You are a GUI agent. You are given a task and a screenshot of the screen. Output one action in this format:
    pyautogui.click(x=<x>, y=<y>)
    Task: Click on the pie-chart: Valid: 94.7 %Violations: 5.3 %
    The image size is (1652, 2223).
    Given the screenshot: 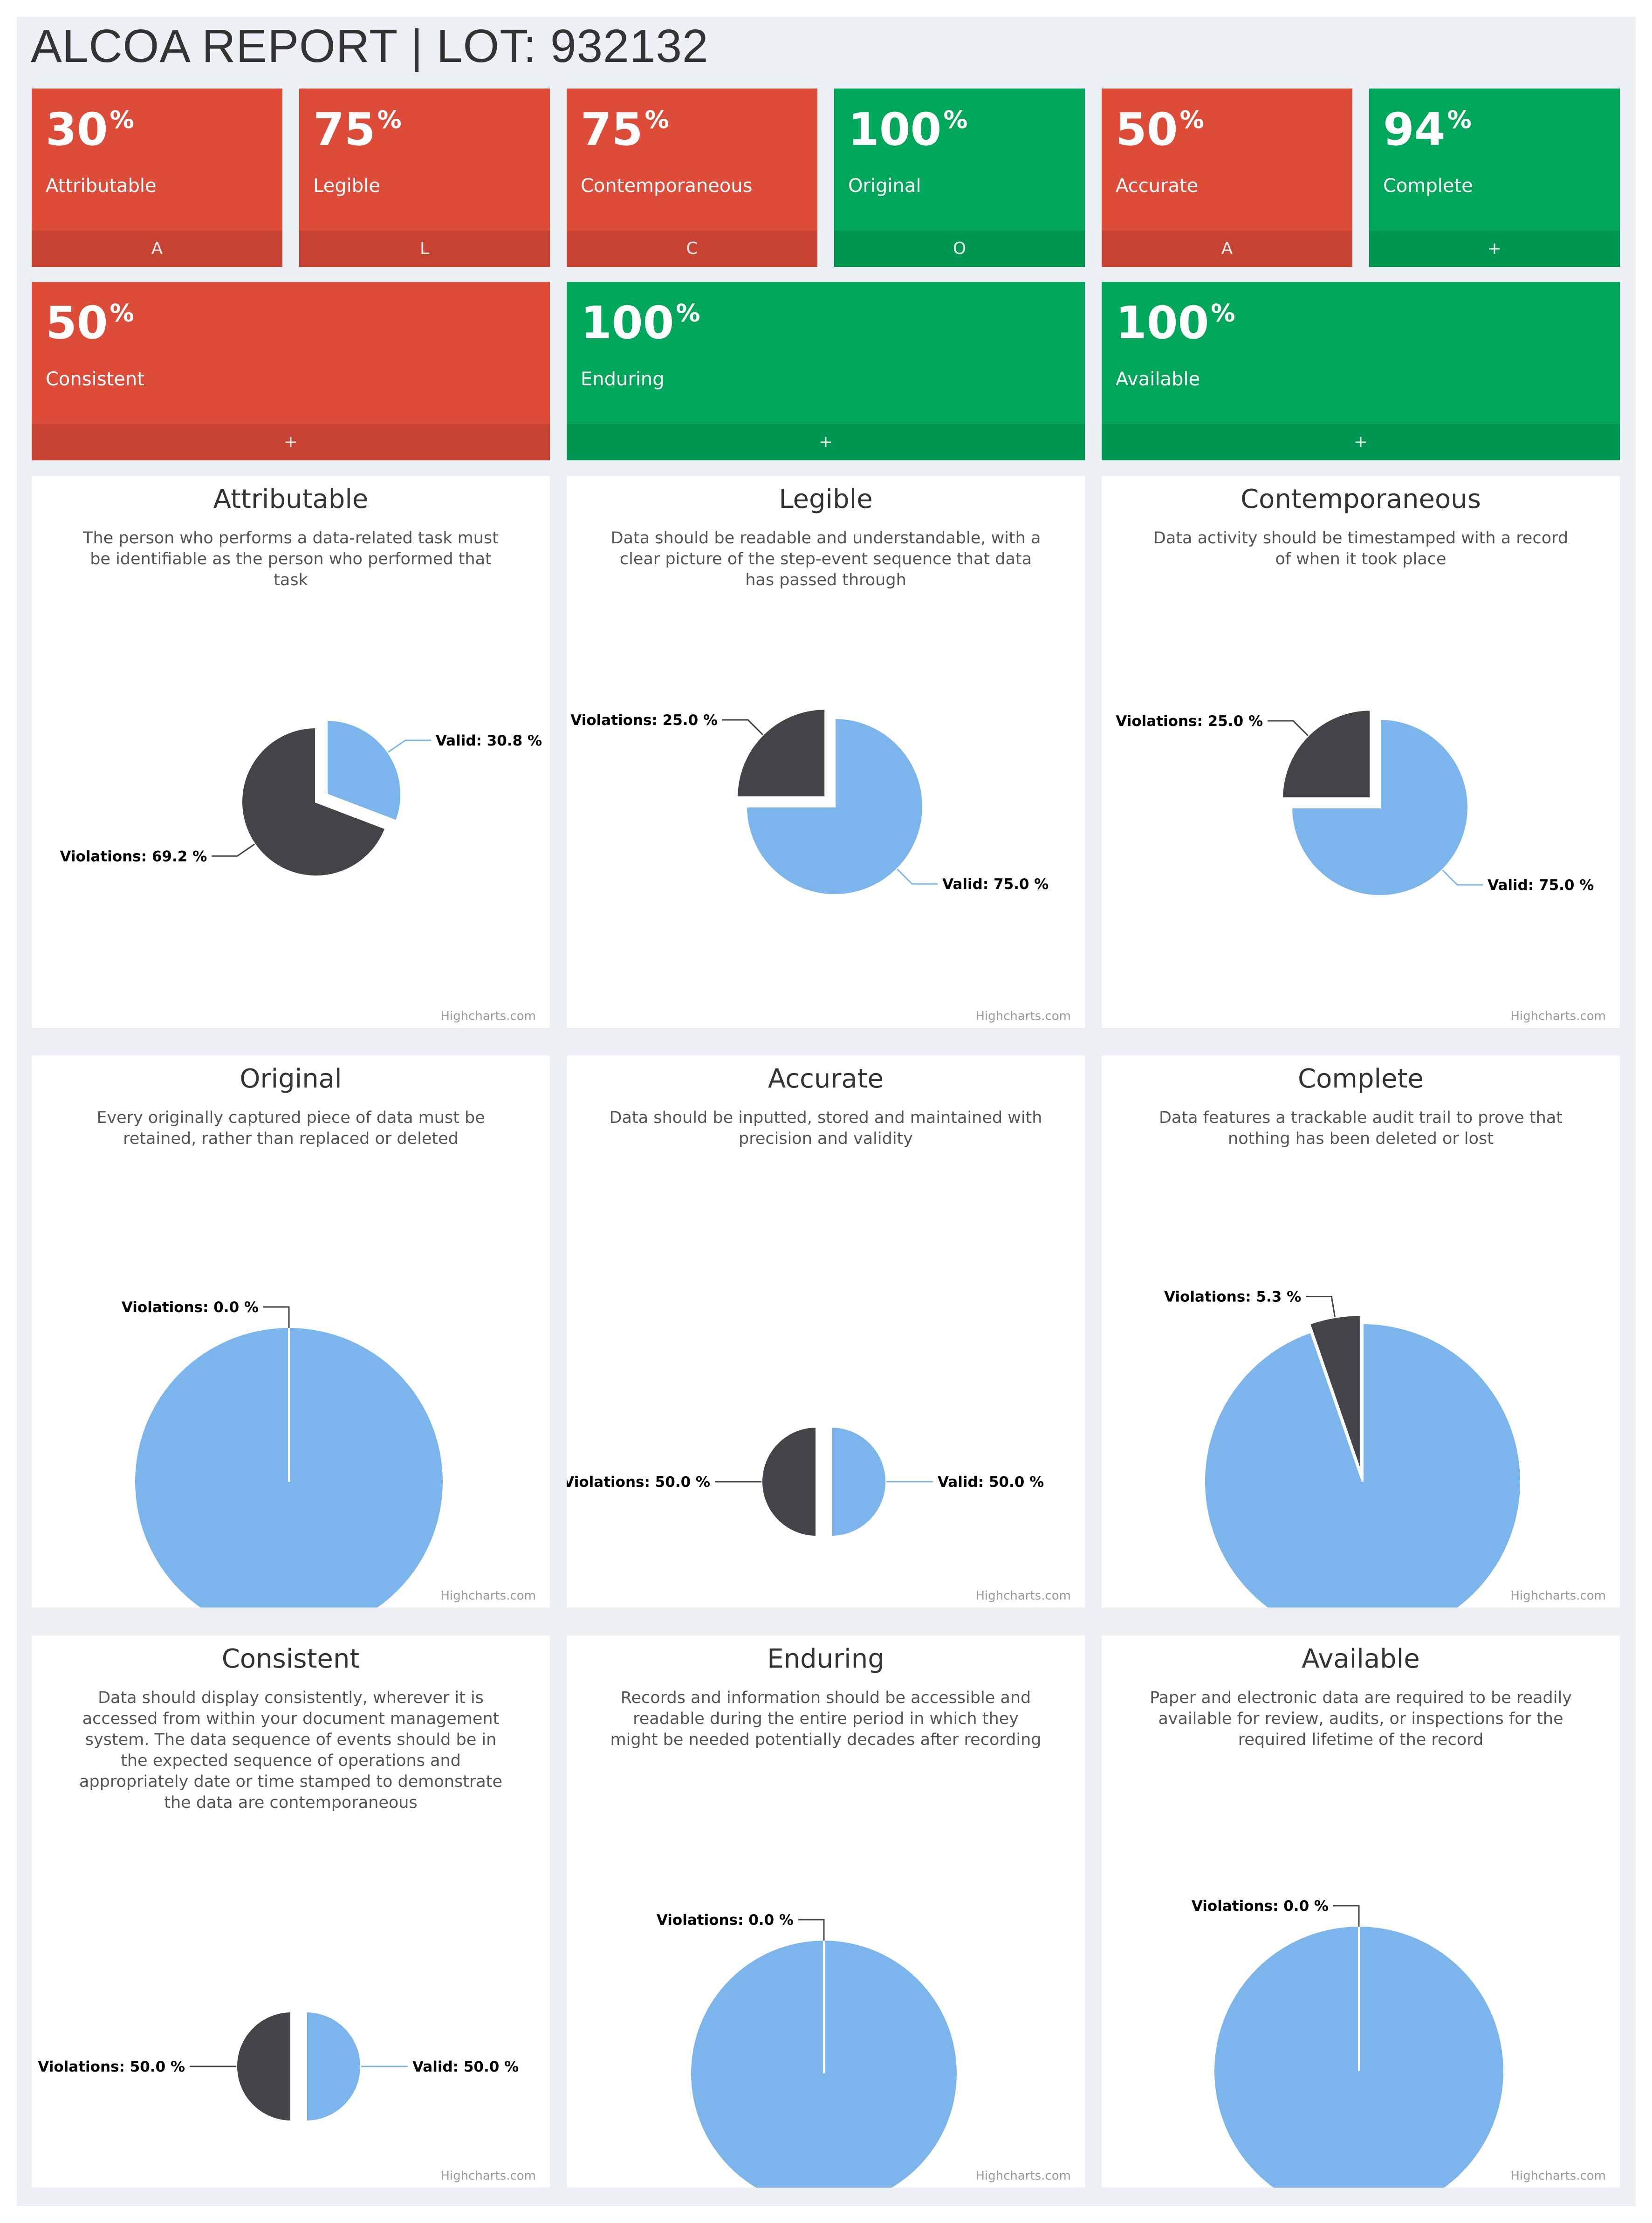 What is the action you would take?
    pyautogui.click(x=1343, y=1448)
    